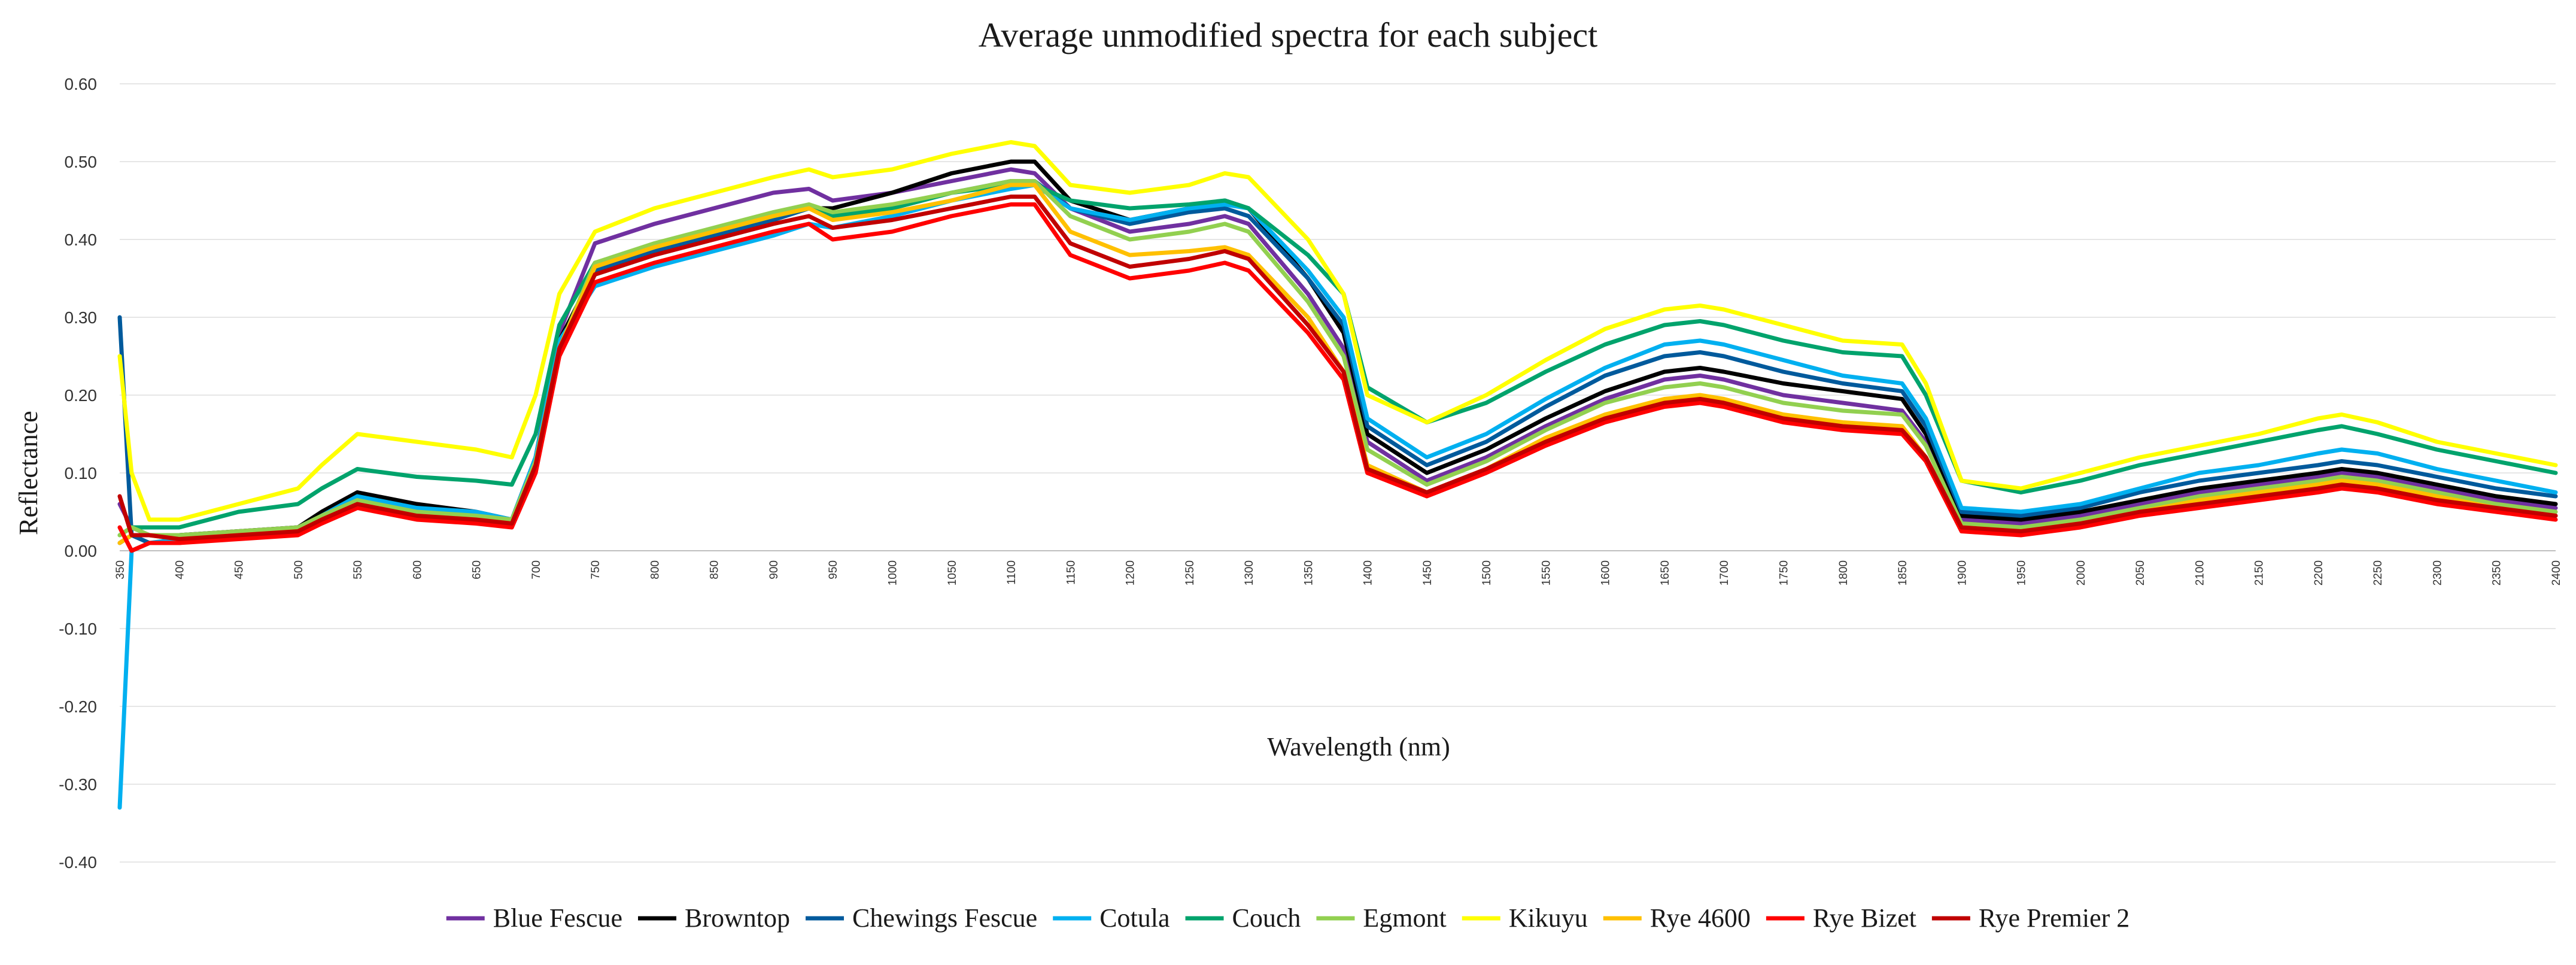 The width and height of the screenshot is (2576, 965). Describe the element at coordinates (81, 317) in the screenshot. I see `y-tick-label: 0.30` at that location.